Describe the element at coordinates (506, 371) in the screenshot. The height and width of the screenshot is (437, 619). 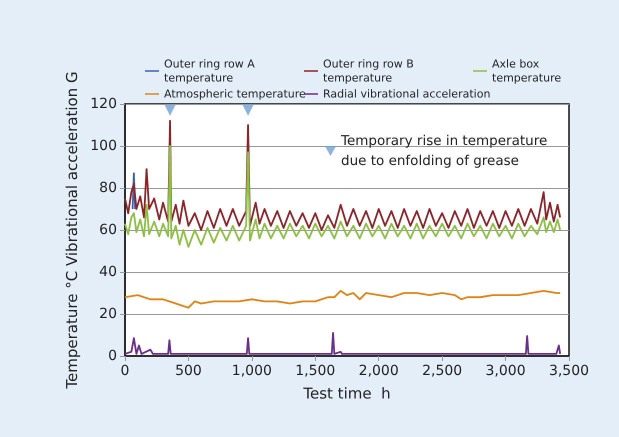
I see `x-tick-label: 3,000` at that location.